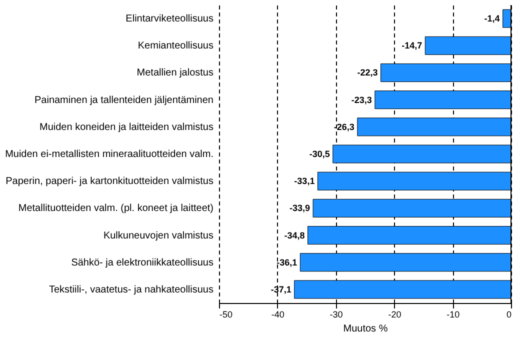  I want to click on data-label: -26,3, so click(344, 127).